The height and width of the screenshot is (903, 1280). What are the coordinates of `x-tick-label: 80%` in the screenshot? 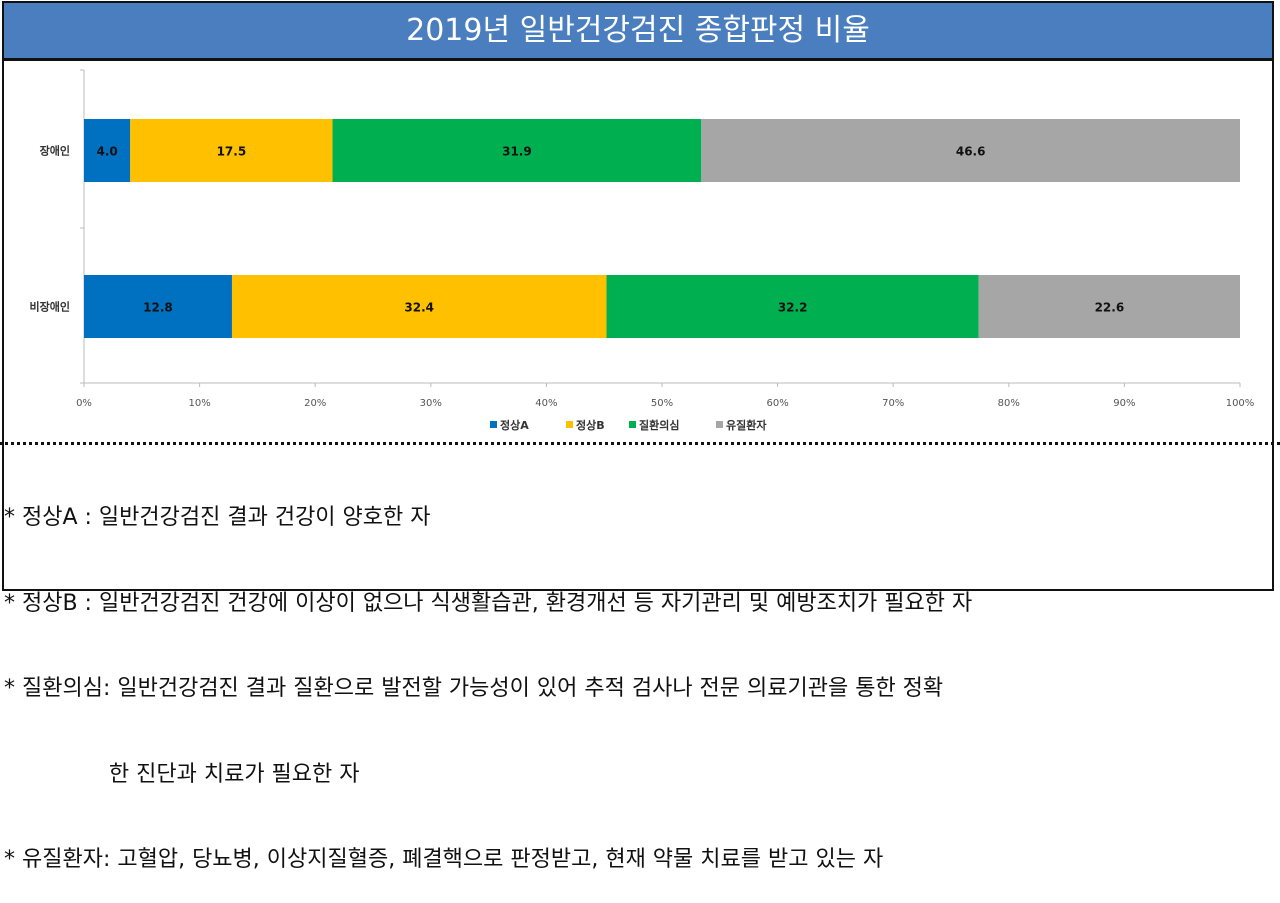 It's located at (1009, 403).